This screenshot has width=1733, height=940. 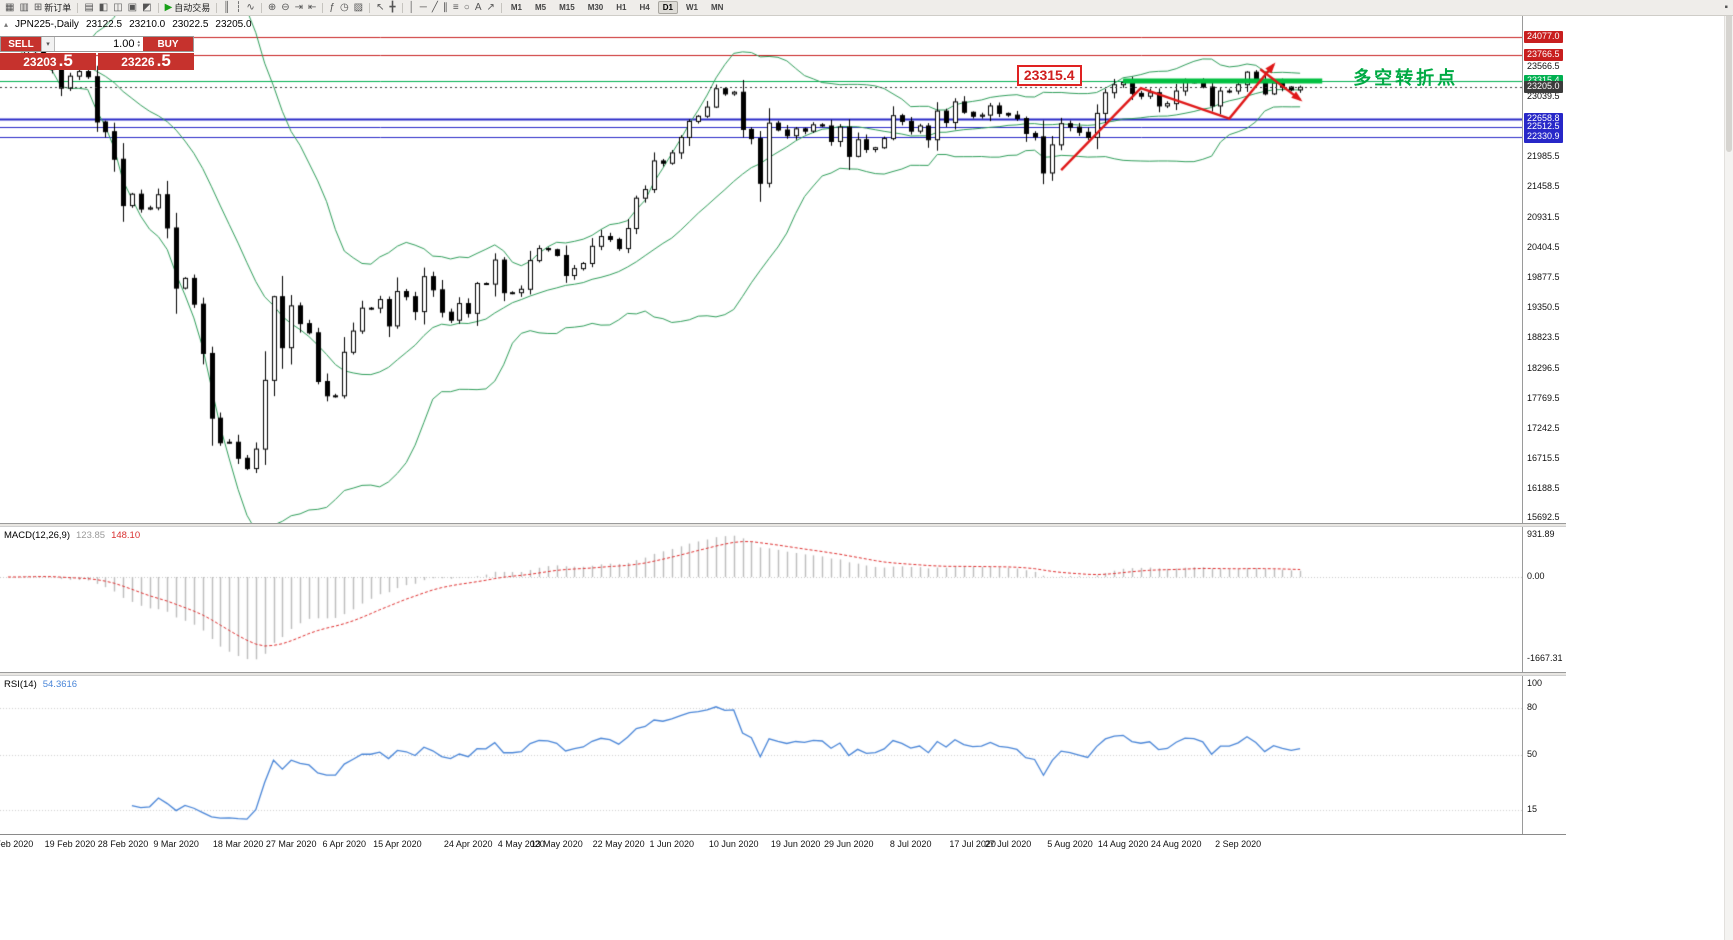 What do you see at coordinates (168, 44) in the screenshot?
I see `buy-button: BUY` at bounding box center [168, 44].